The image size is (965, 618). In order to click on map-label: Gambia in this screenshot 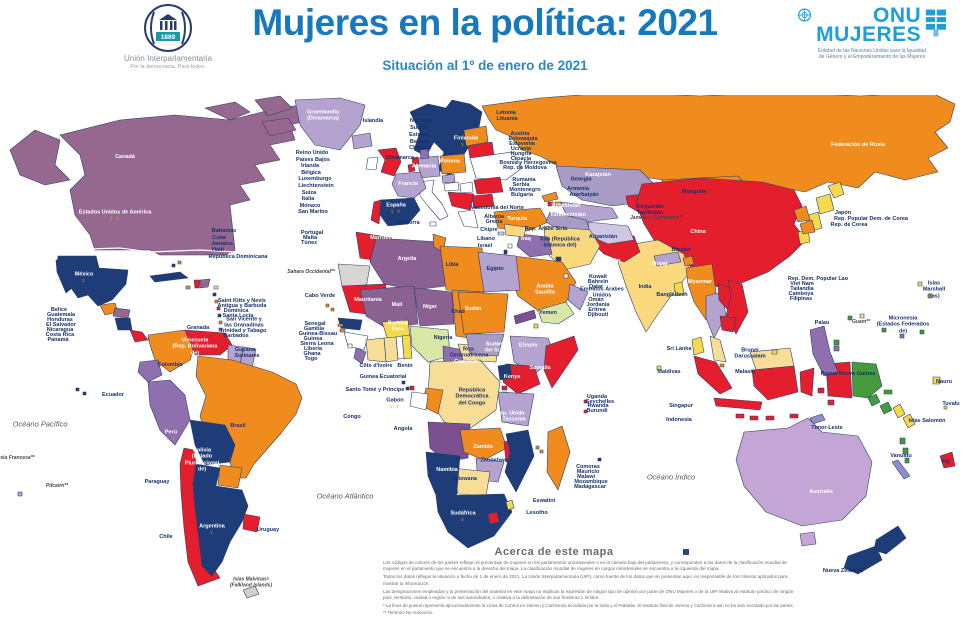, I will do `click(314, 328)`.